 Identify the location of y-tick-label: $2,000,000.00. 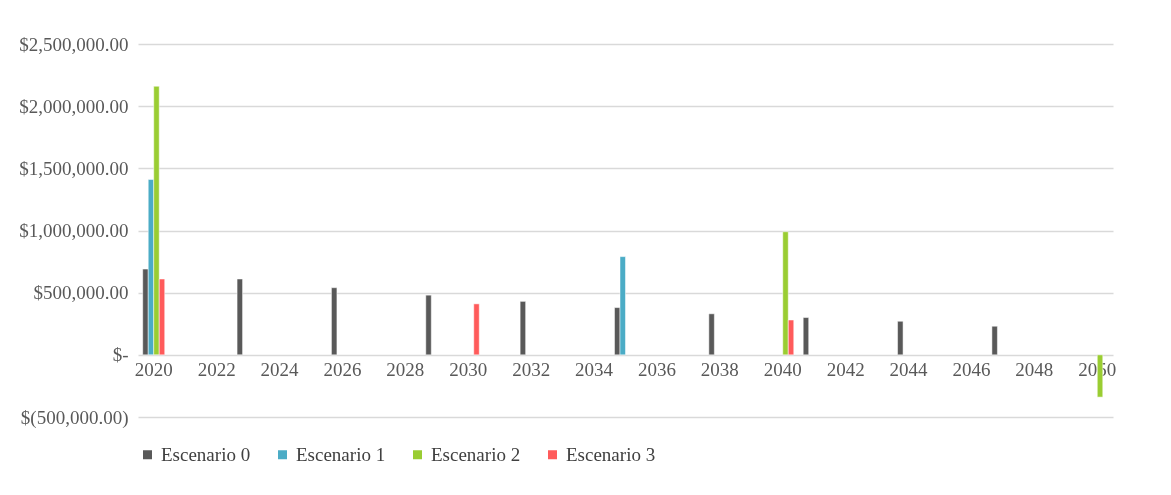
(74, 106).